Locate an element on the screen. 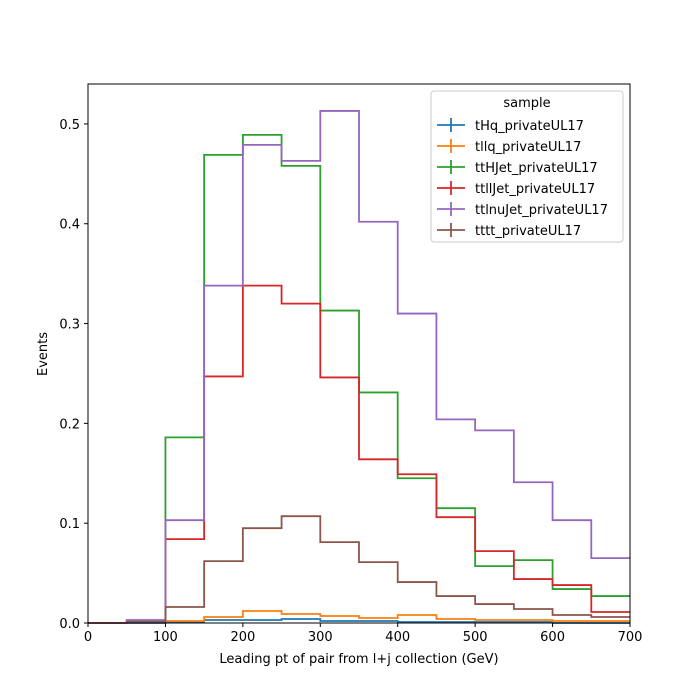 Image resolution: width=700 pixels, height=700 pixels. legend-entry: ttlnuJet_privateUL17 is located at coordinates (522, 210).